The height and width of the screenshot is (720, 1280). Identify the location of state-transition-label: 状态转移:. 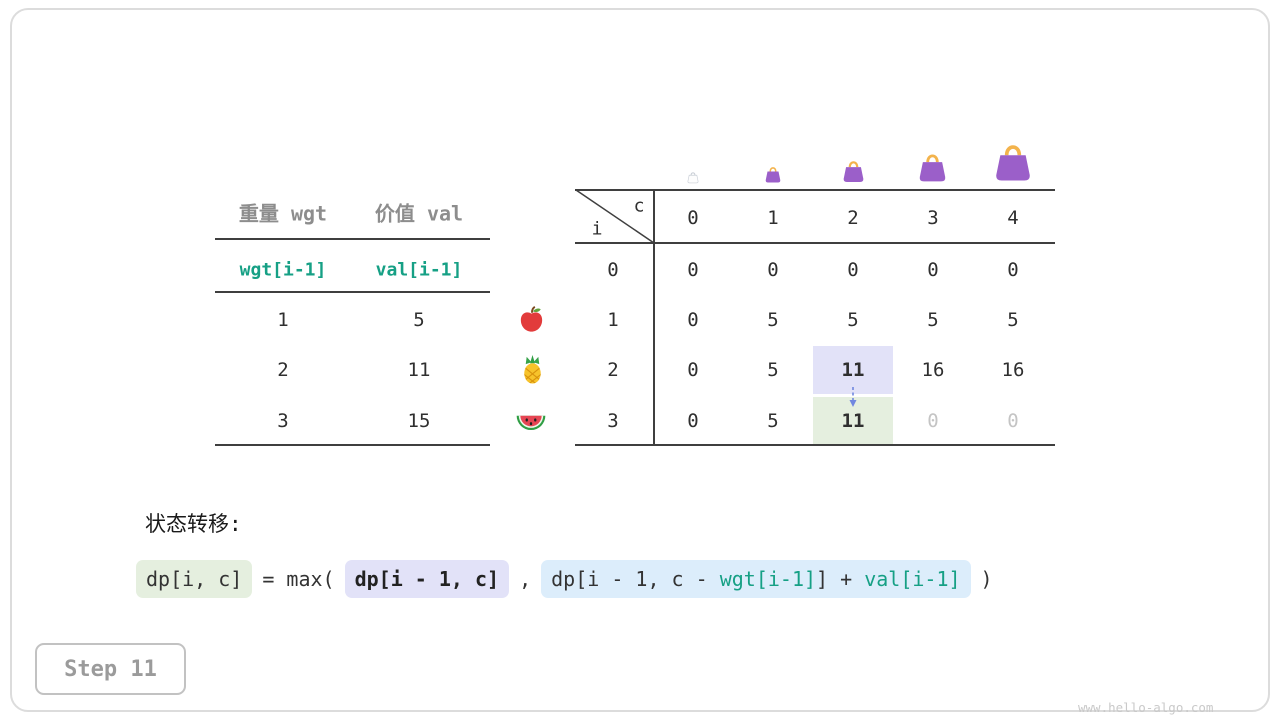
(193, 524).